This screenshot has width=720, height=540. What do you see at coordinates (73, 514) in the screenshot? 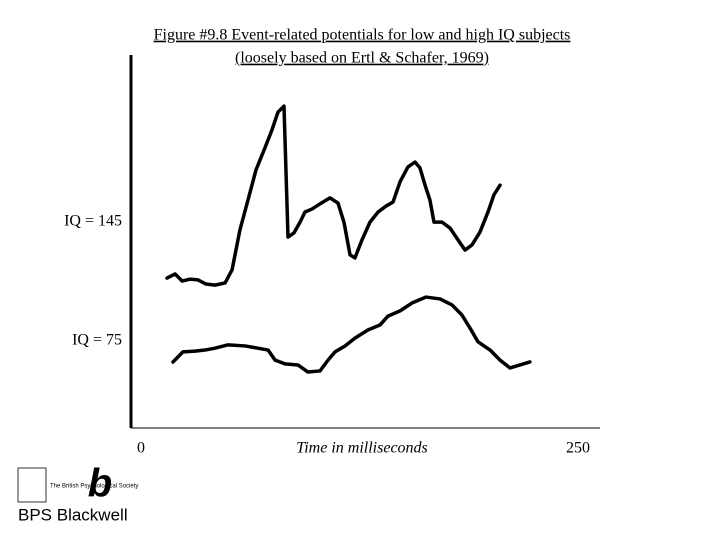
I see `logo-name: BPS Blackwell` at bounding box center [73, 514].